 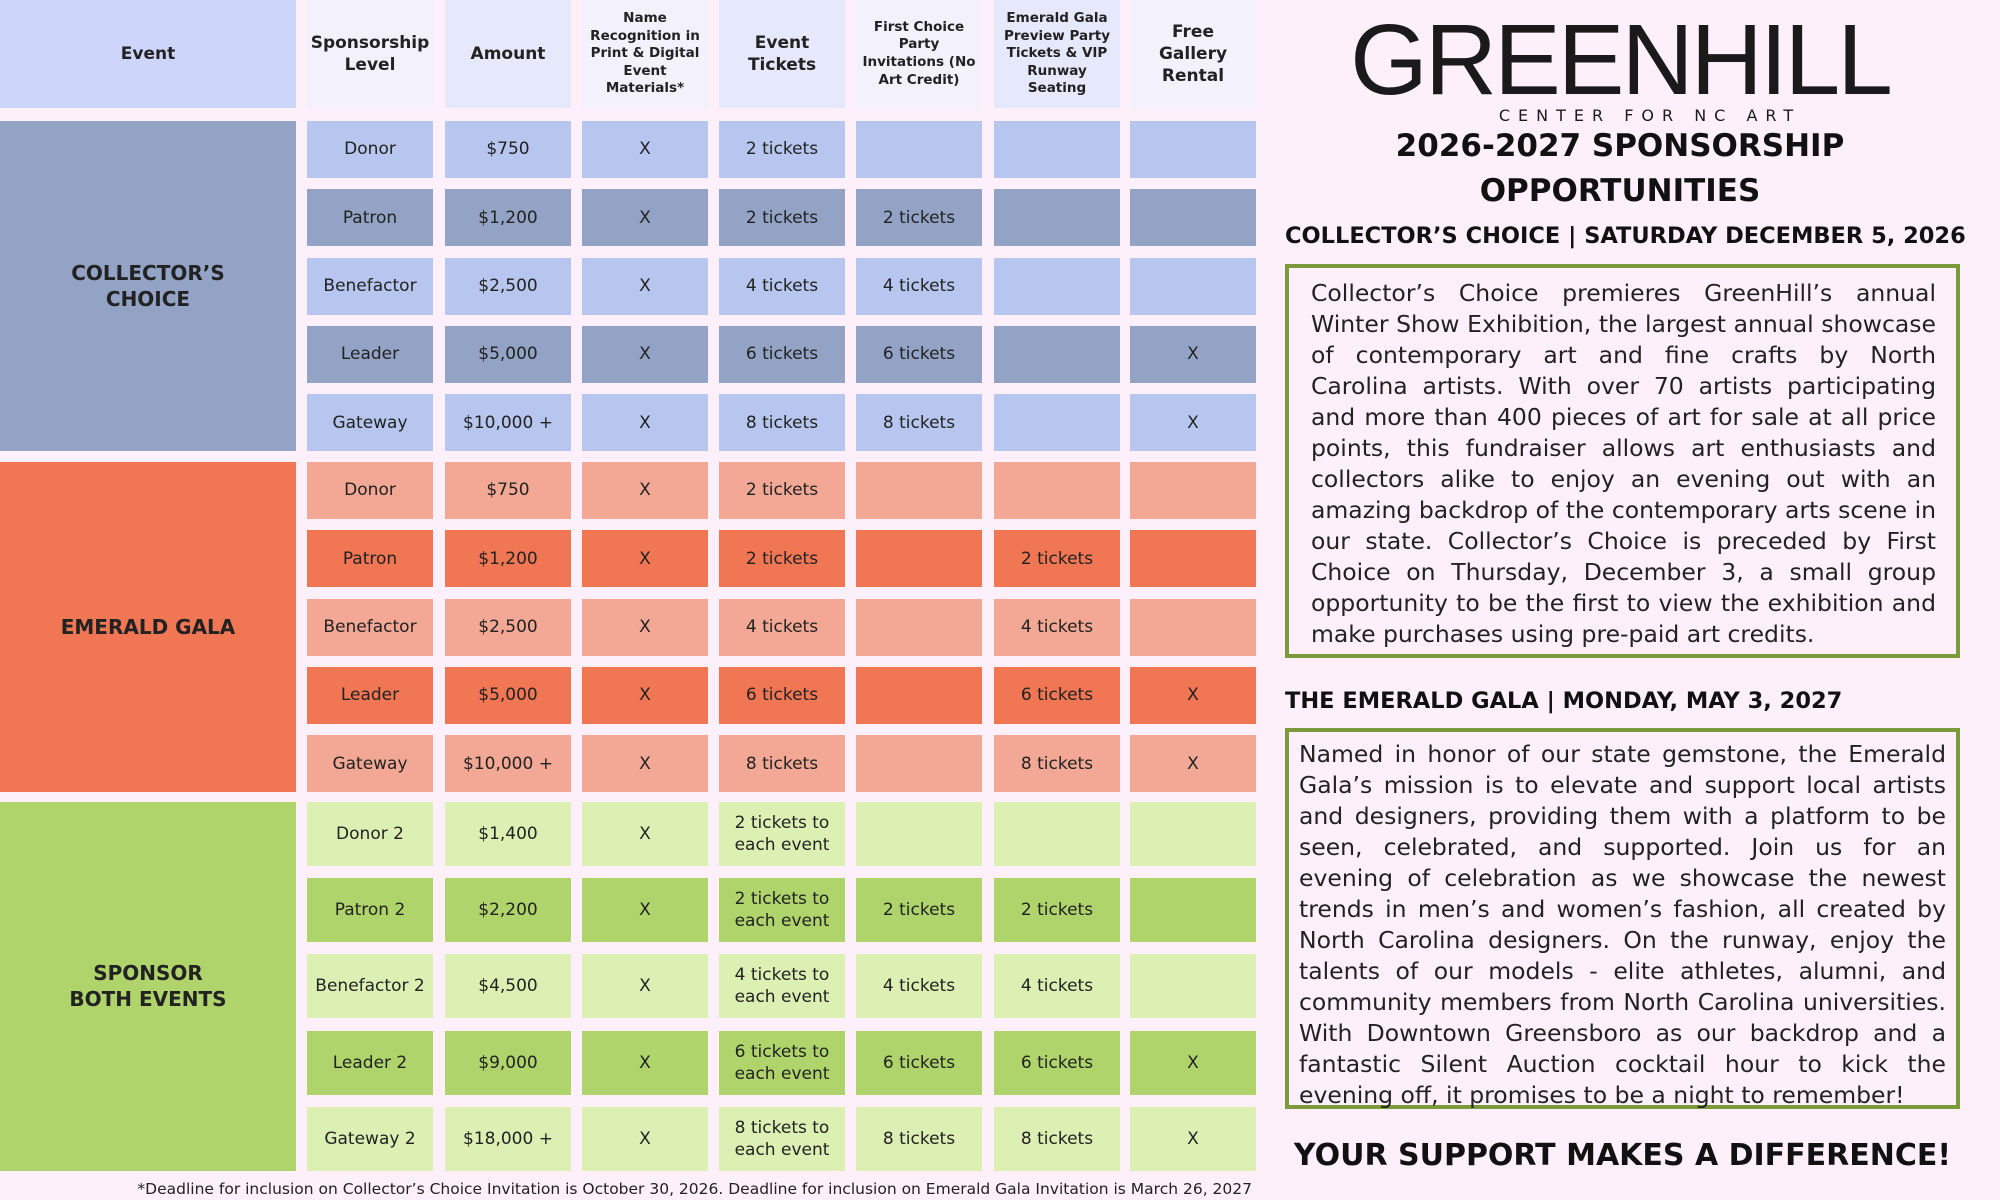 I want to click on column-header: Sponsorship Level, so click(x=370, y=54).